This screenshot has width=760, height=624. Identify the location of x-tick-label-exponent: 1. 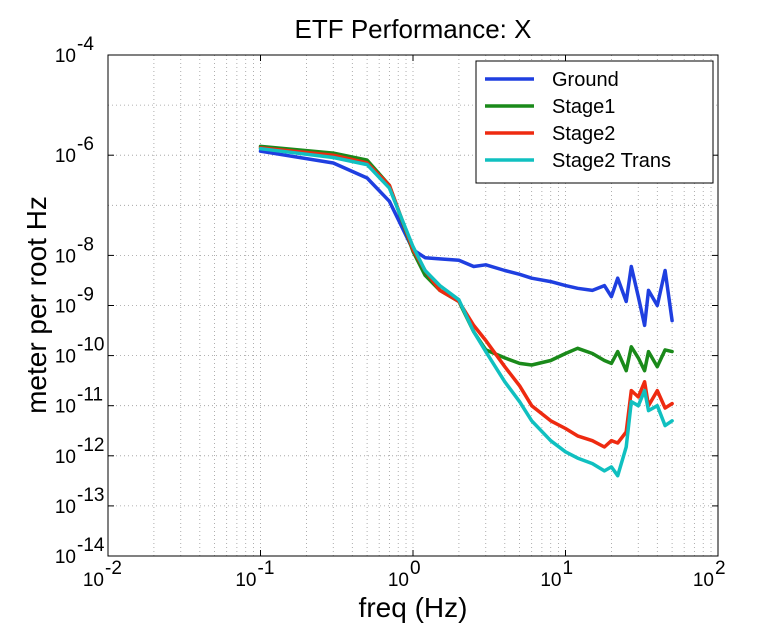
(568, 568).